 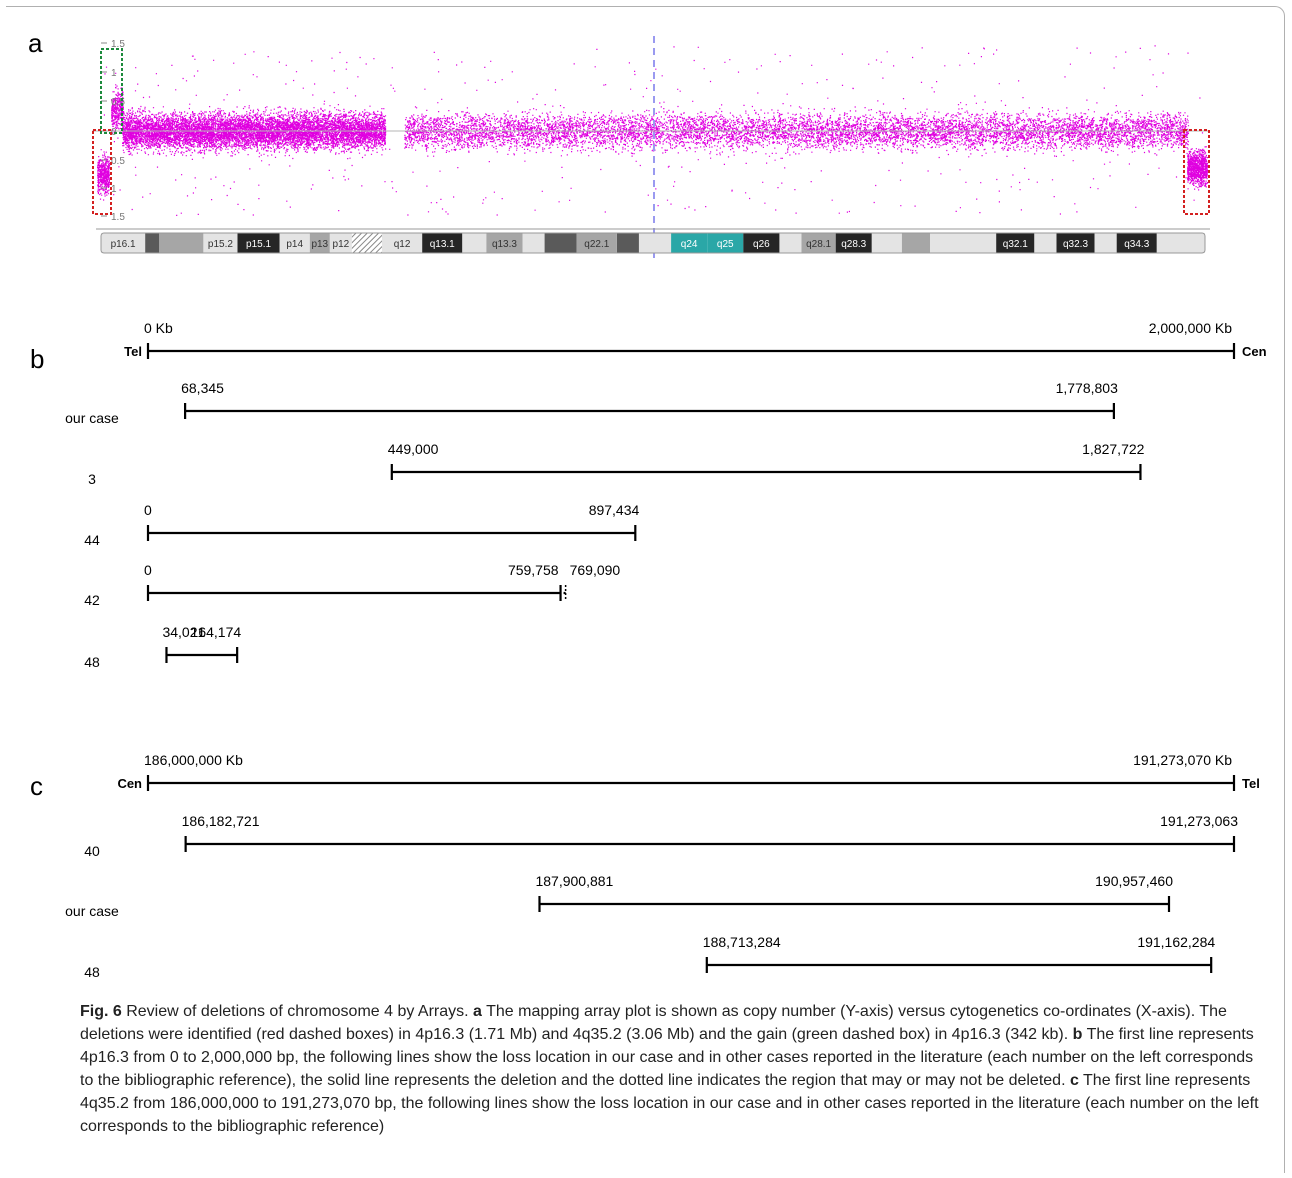 What do you see at coordinates (221, 821) in the screenshot?
I see `row-start-label: 186,182,721` at bounding box center [221, 821].